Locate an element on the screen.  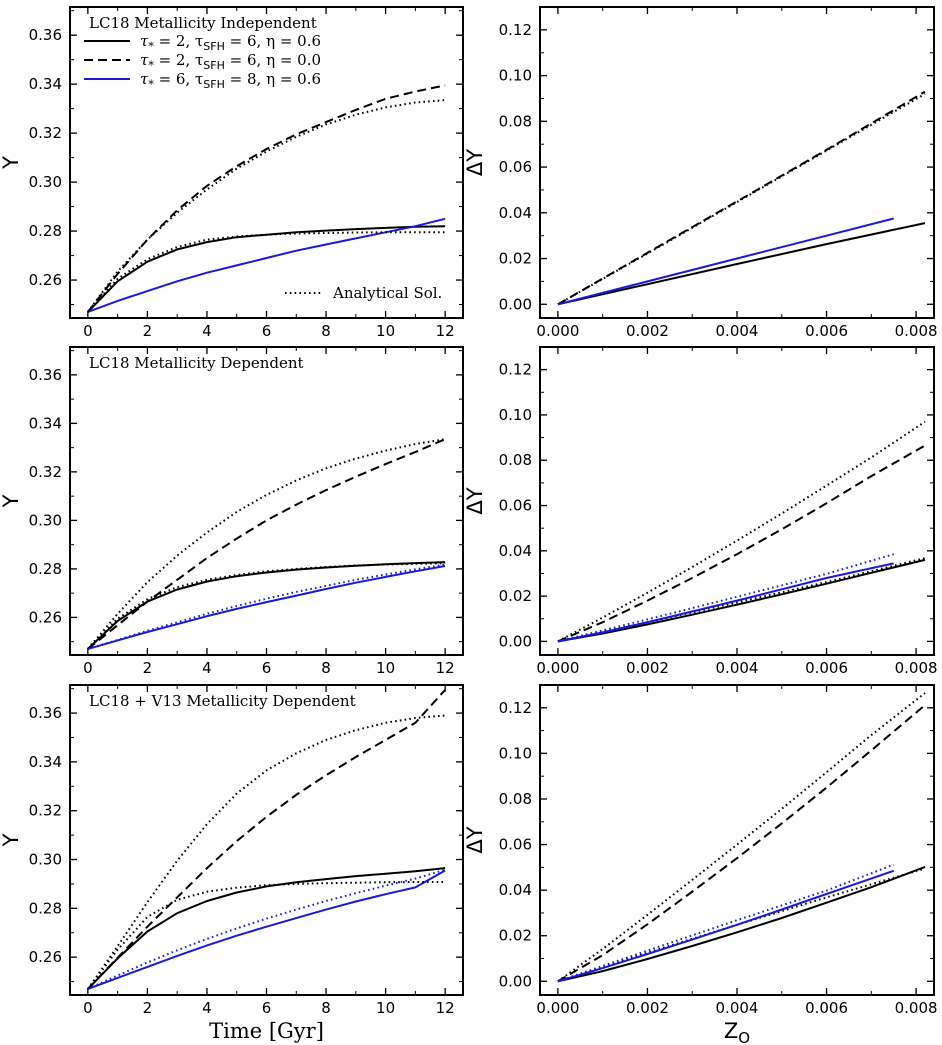
legend-label: τ* = 6, τSFH = 8, η = 0.6 is located at coordinates (230, 80).